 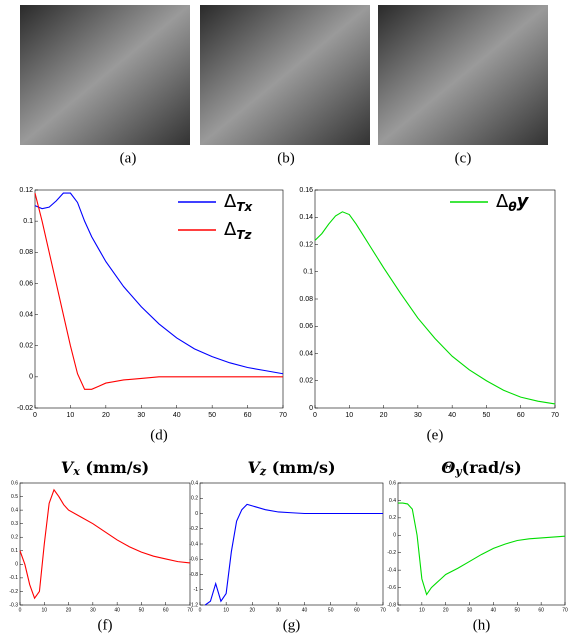 What do you see at coordinates (292, 625) in the screenshot?
I see `caption: (g)` at bounding box center [292, 625].